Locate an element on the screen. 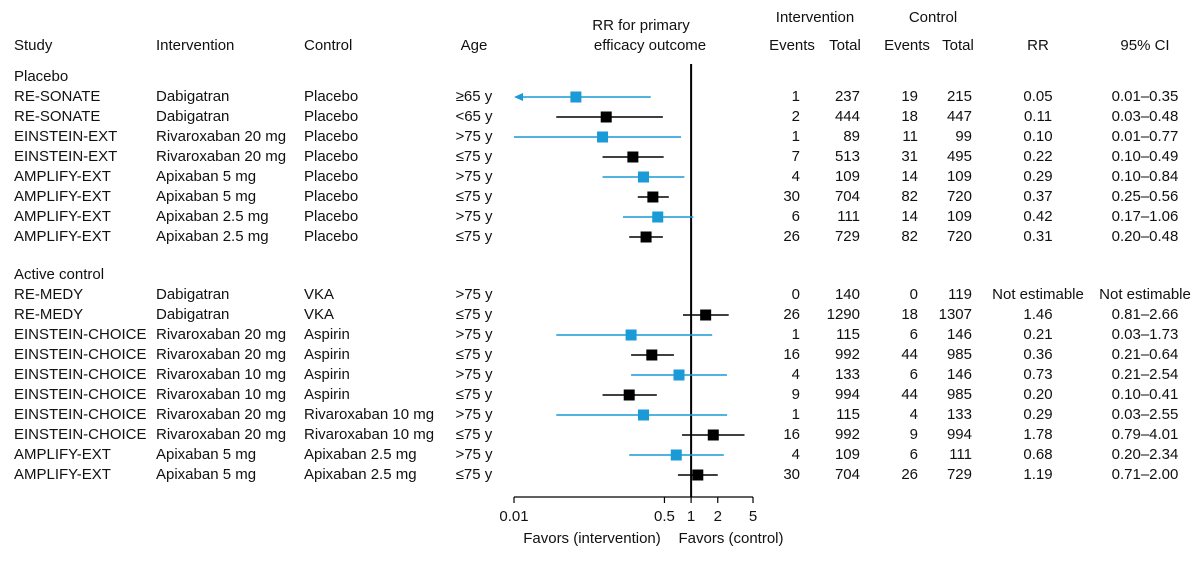 Image resolution: width=1198 pixels, height=569 pixels. rr-value: 0.36 is located at coordinates (1038, 354).